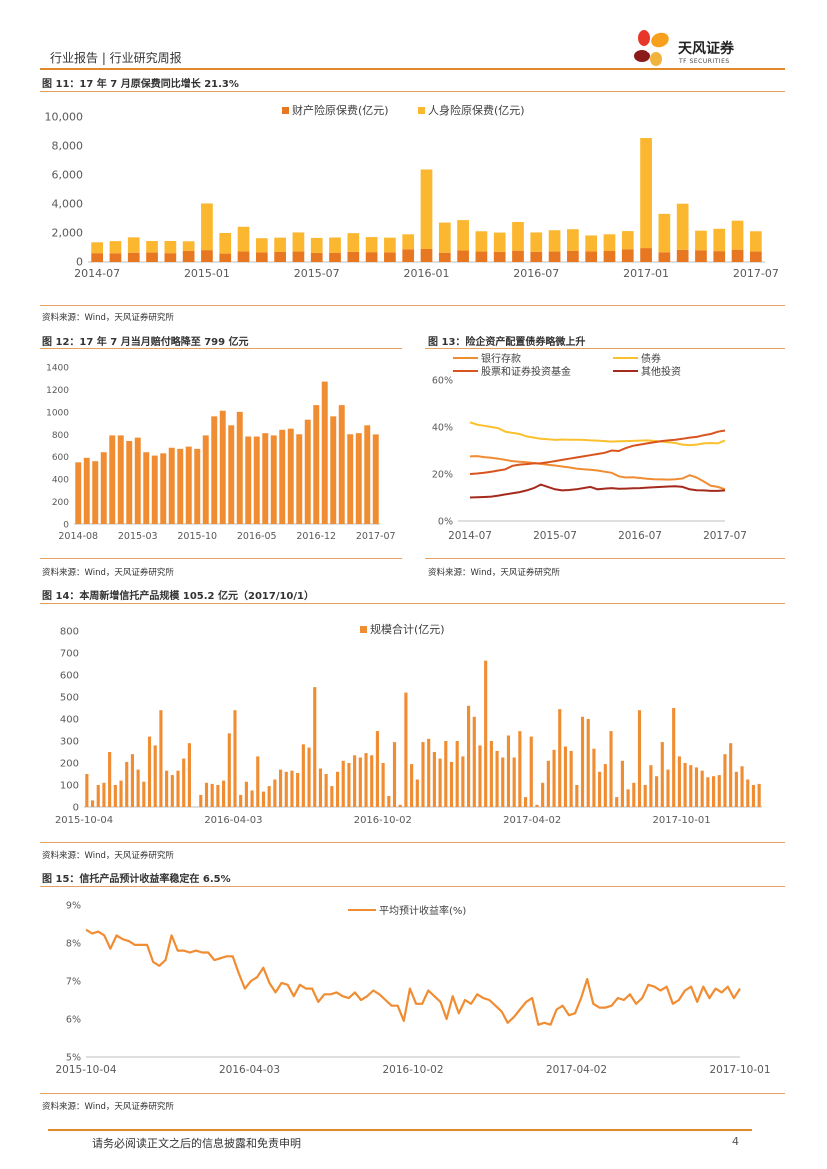 The width and height of the screenshot is (827, 1169). What do you see at coordinates (412, 1070) in the screenshot?
I see `x-tick-label: 2016-10-02` at bounding box center [412, 1070].